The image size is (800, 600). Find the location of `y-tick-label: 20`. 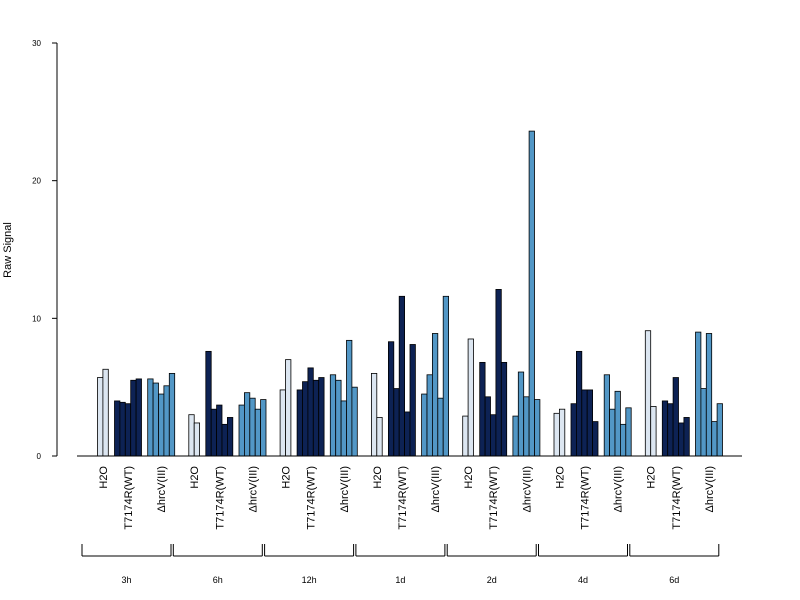

y-tick-label: 20 is located at coordinates (36, 181).